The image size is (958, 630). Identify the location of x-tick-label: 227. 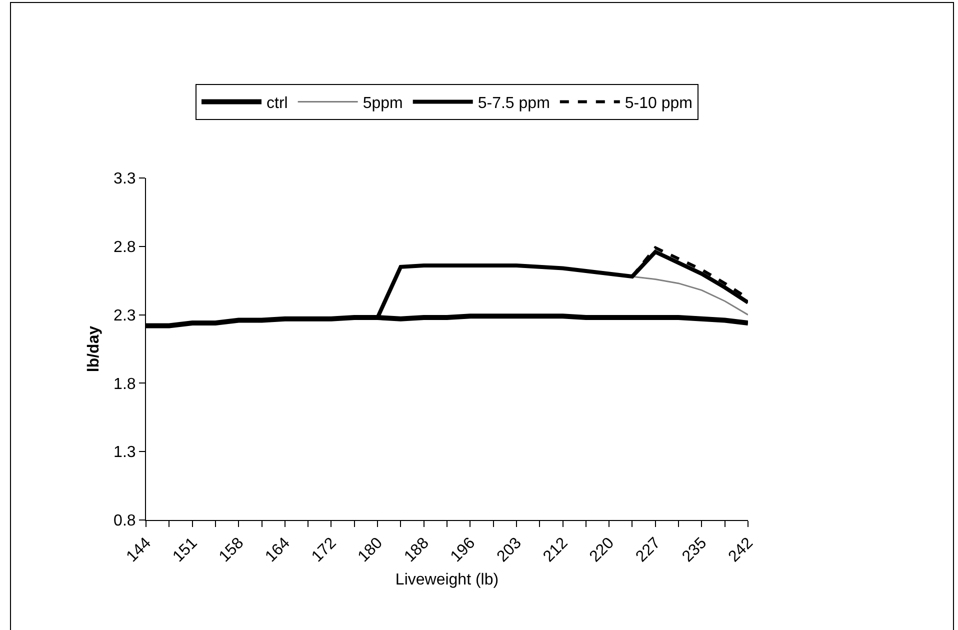
(648, 550).